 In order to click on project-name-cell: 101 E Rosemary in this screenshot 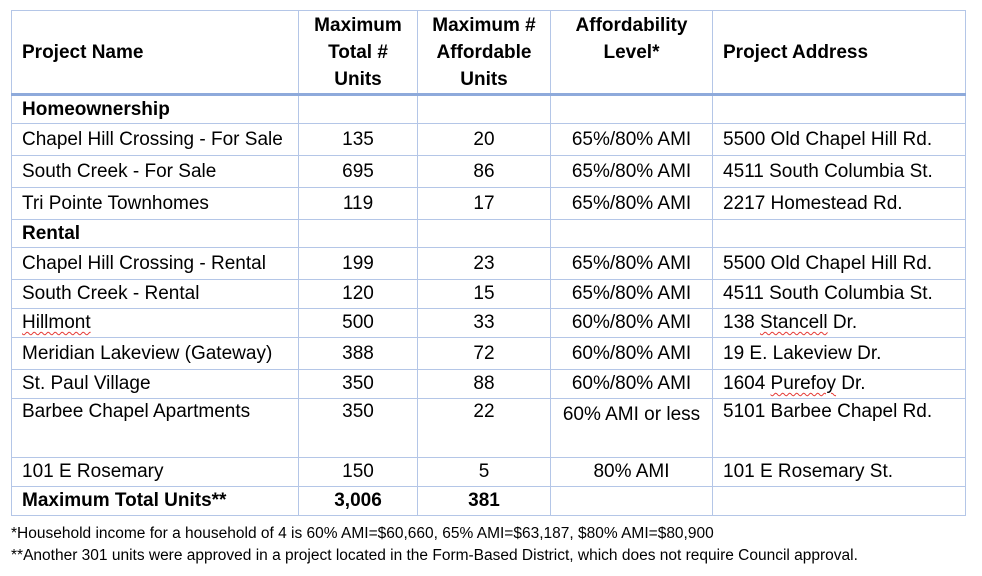, I will do `click(155, 472)`.